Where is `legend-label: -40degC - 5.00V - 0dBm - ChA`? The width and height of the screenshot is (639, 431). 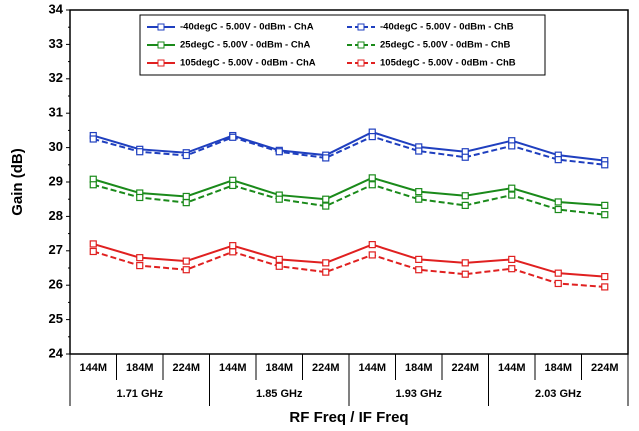
legend-label: -40degC - 5.00V - 0dBm - ChA is located at coordinates (247, 27).